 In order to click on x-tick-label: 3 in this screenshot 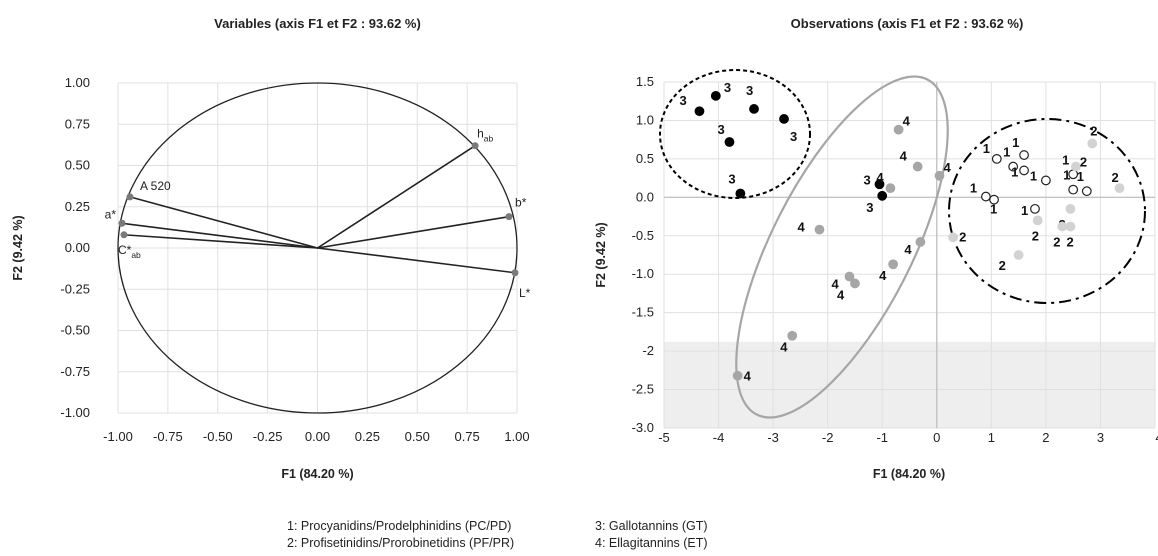, I will do `click(1100, 437)`.